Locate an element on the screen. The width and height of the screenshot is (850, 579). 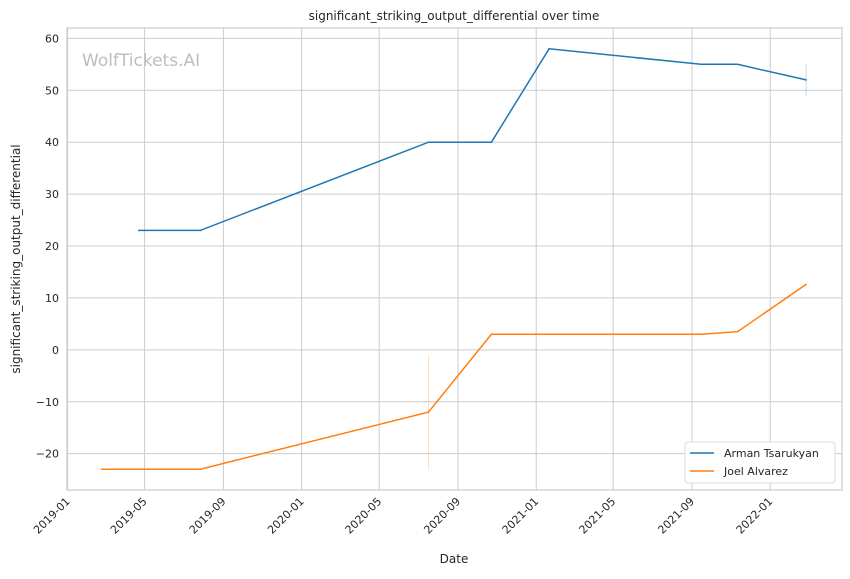
x-tick-label: 2019-05 is located at coordinates (129, 516).